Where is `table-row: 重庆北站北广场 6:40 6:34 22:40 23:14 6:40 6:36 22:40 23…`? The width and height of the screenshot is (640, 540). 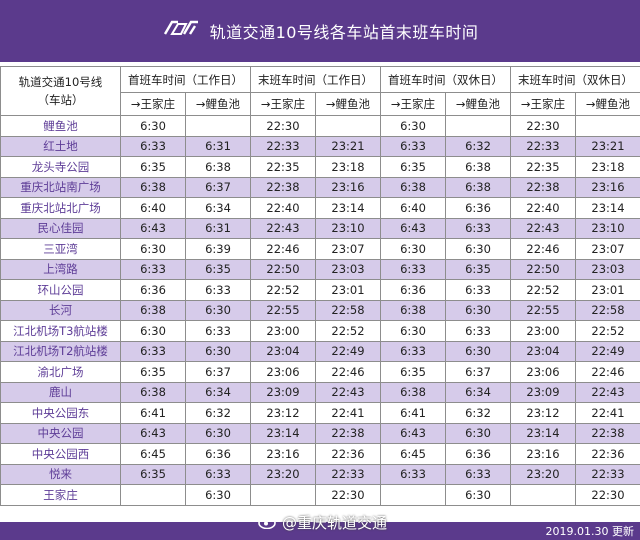 table-row: 重庆北站北广场 6:40 6:34 22:40 23:14 6:40 6:36 22:40 23… is located at coordinates (320, 208).